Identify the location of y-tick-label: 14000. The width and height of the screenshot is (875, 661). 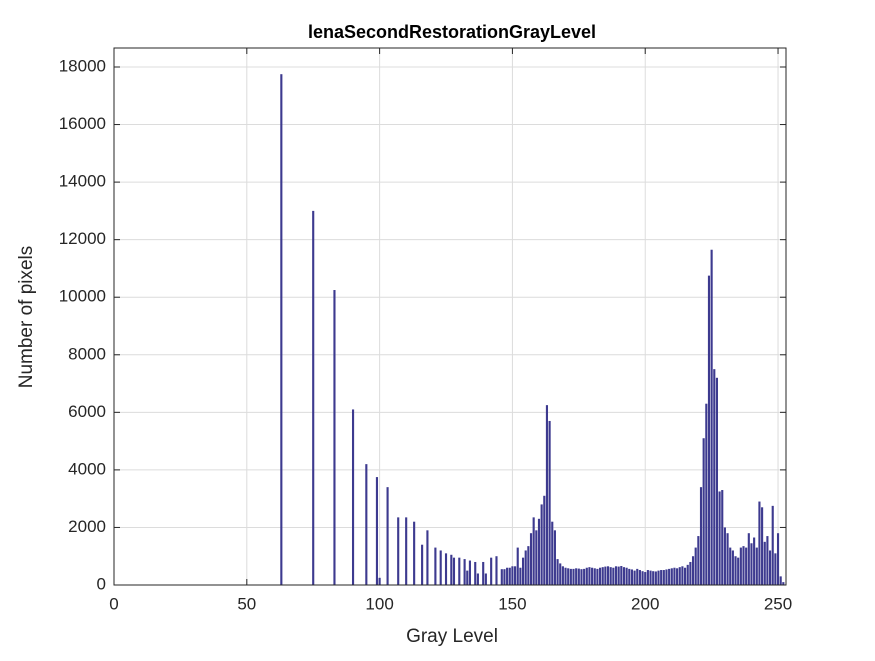
(82, 181).